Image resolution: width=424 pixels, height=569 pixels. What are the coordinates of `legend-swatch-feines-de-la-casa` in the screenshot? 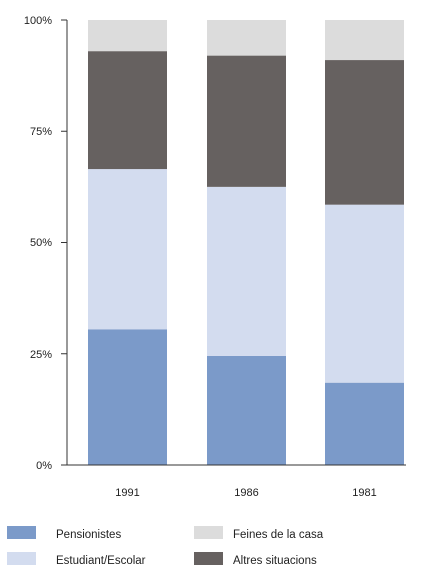 It's located at (208, 532).